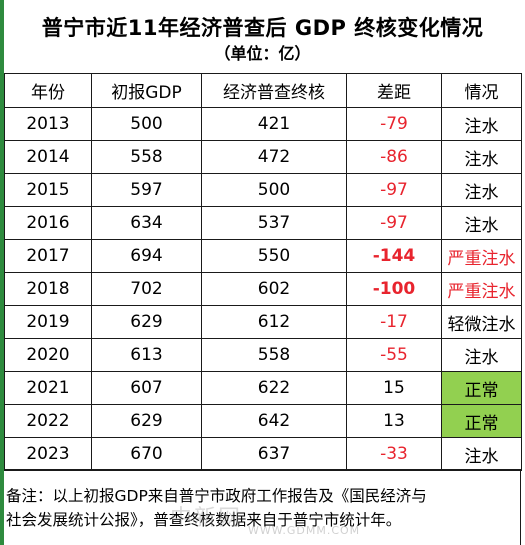 This screenshot has height=545, width=525. I want to click on table-row: 2015 597 500 -97 注水, so click(263, 190).